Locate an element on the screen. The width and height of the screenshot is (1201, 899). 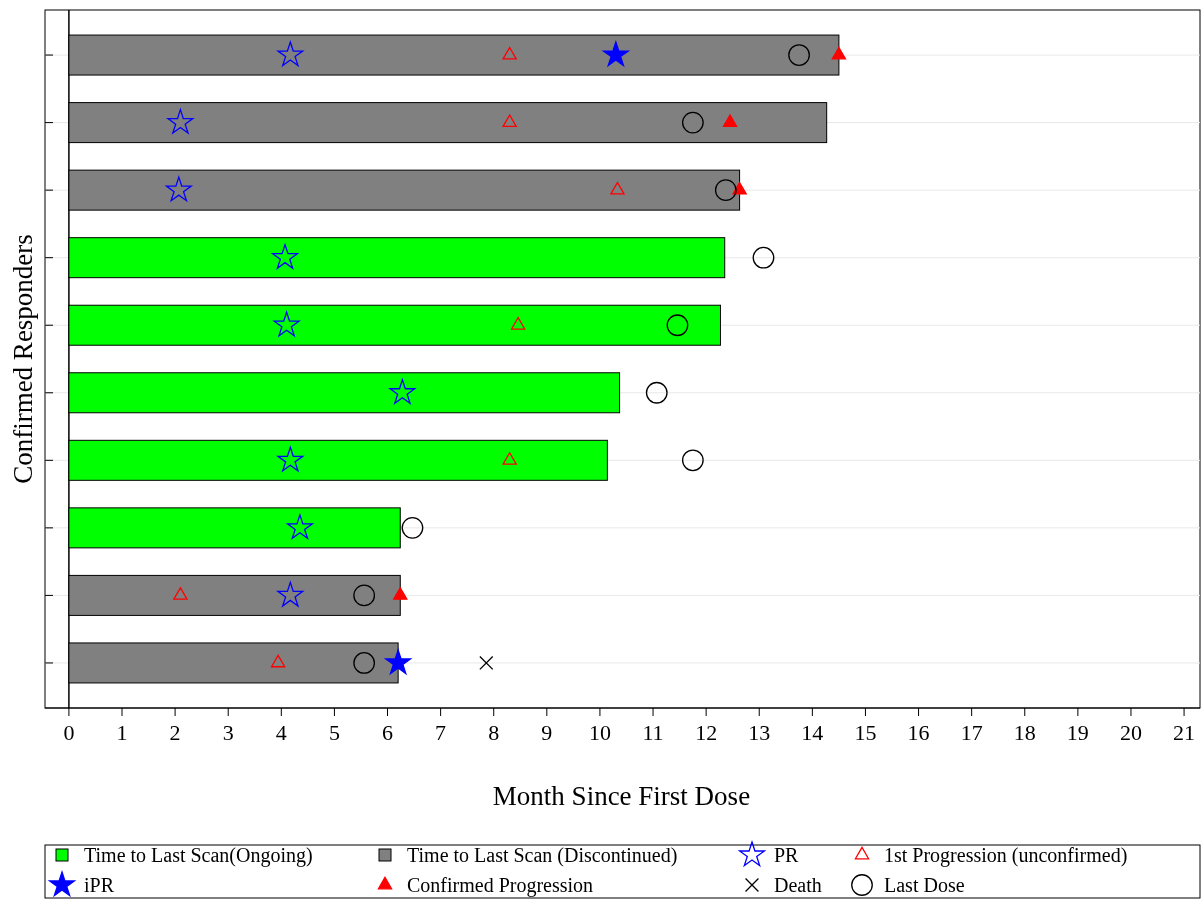
x-tick-label: 13 is located at coordinates (759, 732).